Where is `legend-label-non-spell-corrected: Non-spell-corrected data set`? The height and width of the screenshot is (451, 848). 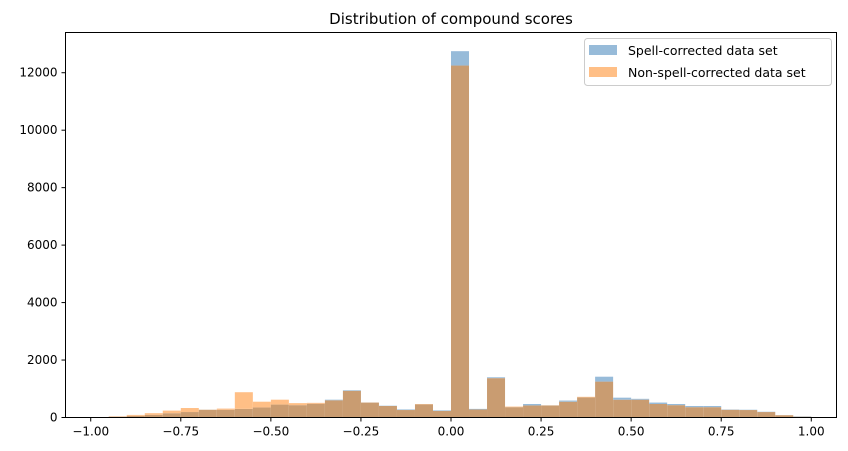 legend-label-non-spell-corrected: Non-spell-corrected data set is located at coordinates (717, 72).